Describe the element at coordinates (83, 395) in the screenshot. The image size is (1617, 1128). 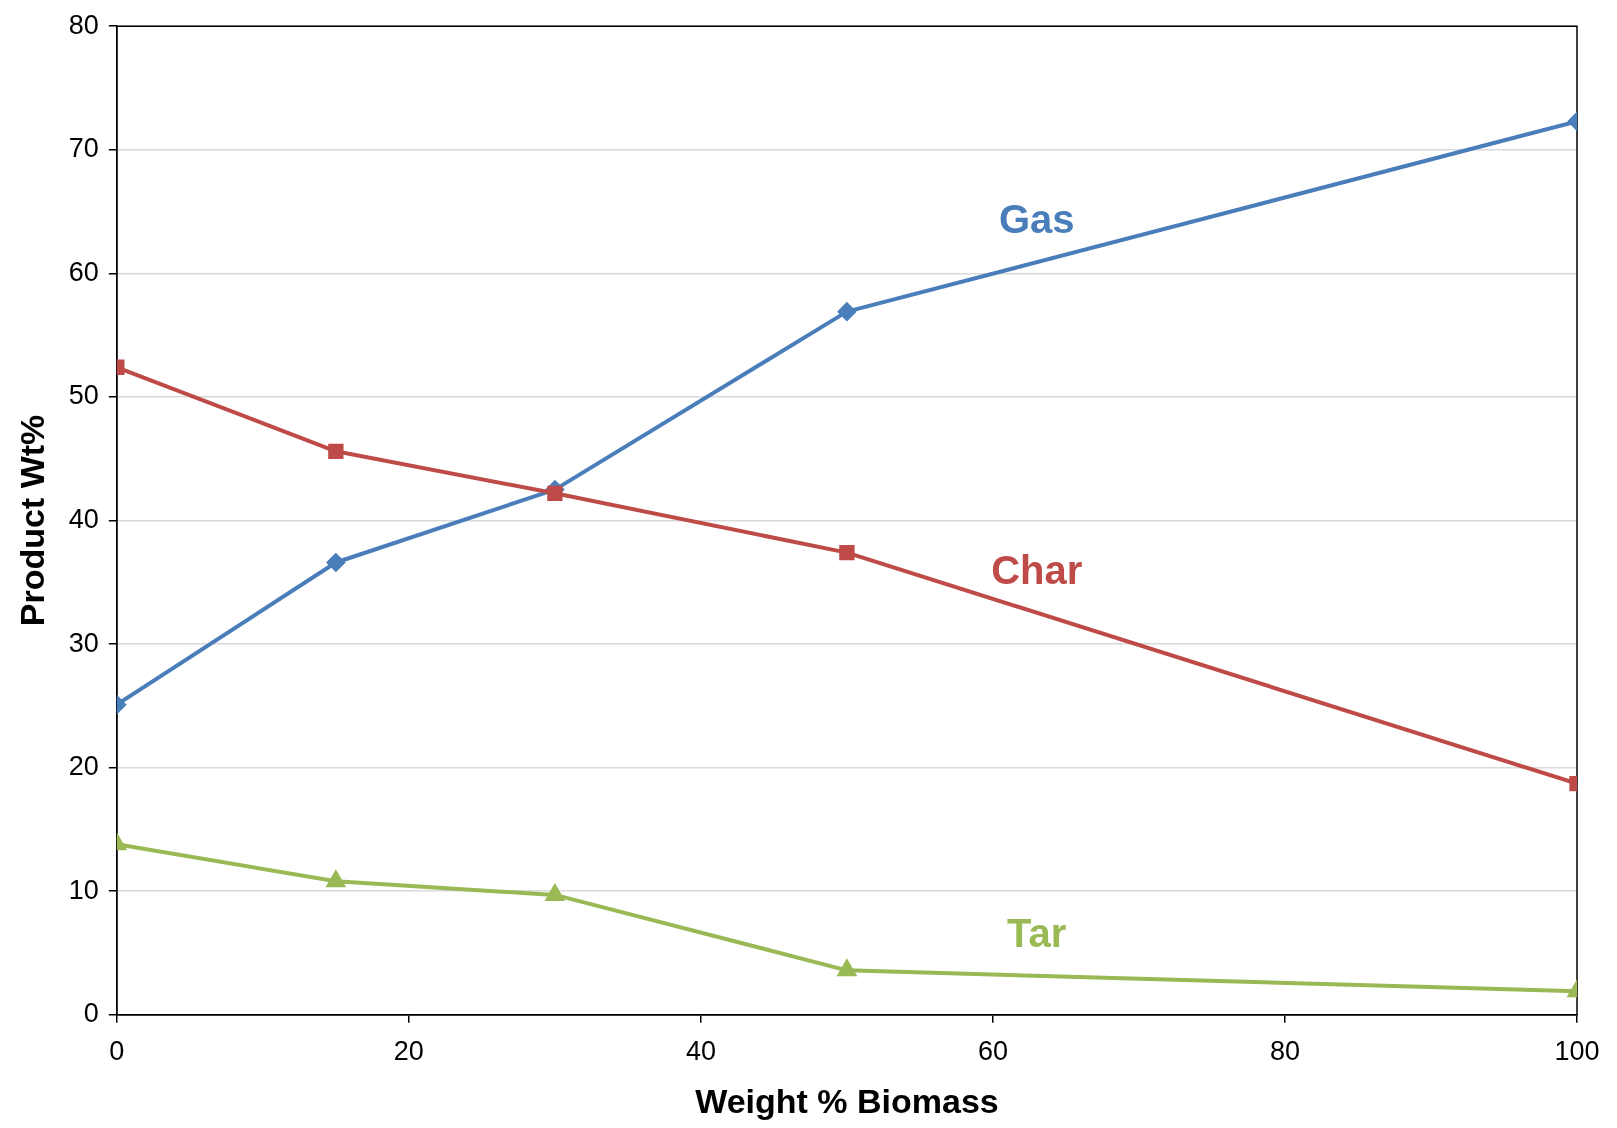
I see `y-tick-label: 50` at that location.